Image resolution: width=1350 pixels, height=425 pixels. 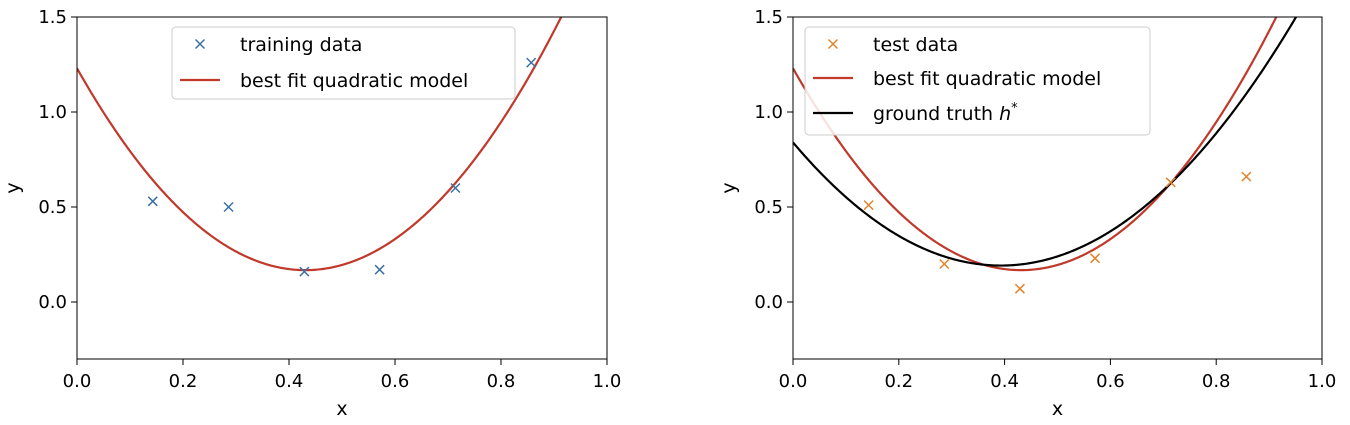 I want to click on legend: training data best fit quadratic model, so click(x=343, y=63).